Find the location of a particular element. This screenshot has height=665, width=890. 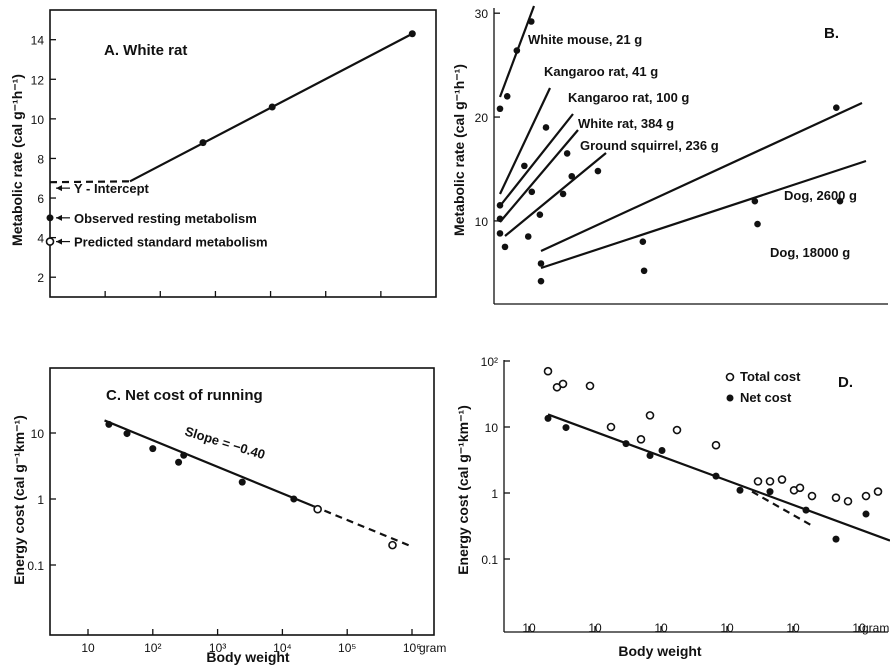

panel-a-annotation-label: Observed resting metabolism is located at coordinates (165, 218).